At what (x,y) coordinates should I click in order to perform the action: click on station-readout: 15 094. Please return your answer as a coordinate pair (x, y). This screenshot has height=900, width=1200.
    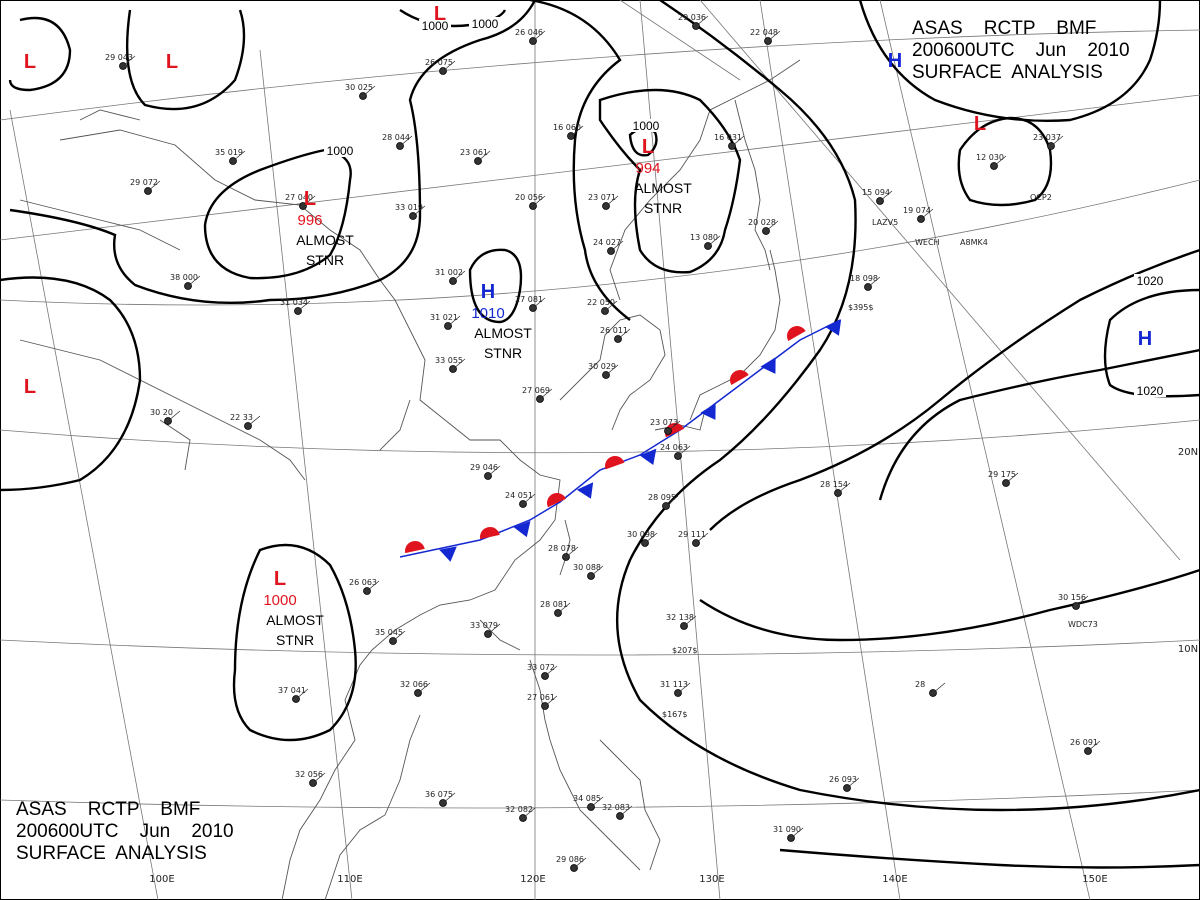
    Looking at the image, I should click on (876, 192).